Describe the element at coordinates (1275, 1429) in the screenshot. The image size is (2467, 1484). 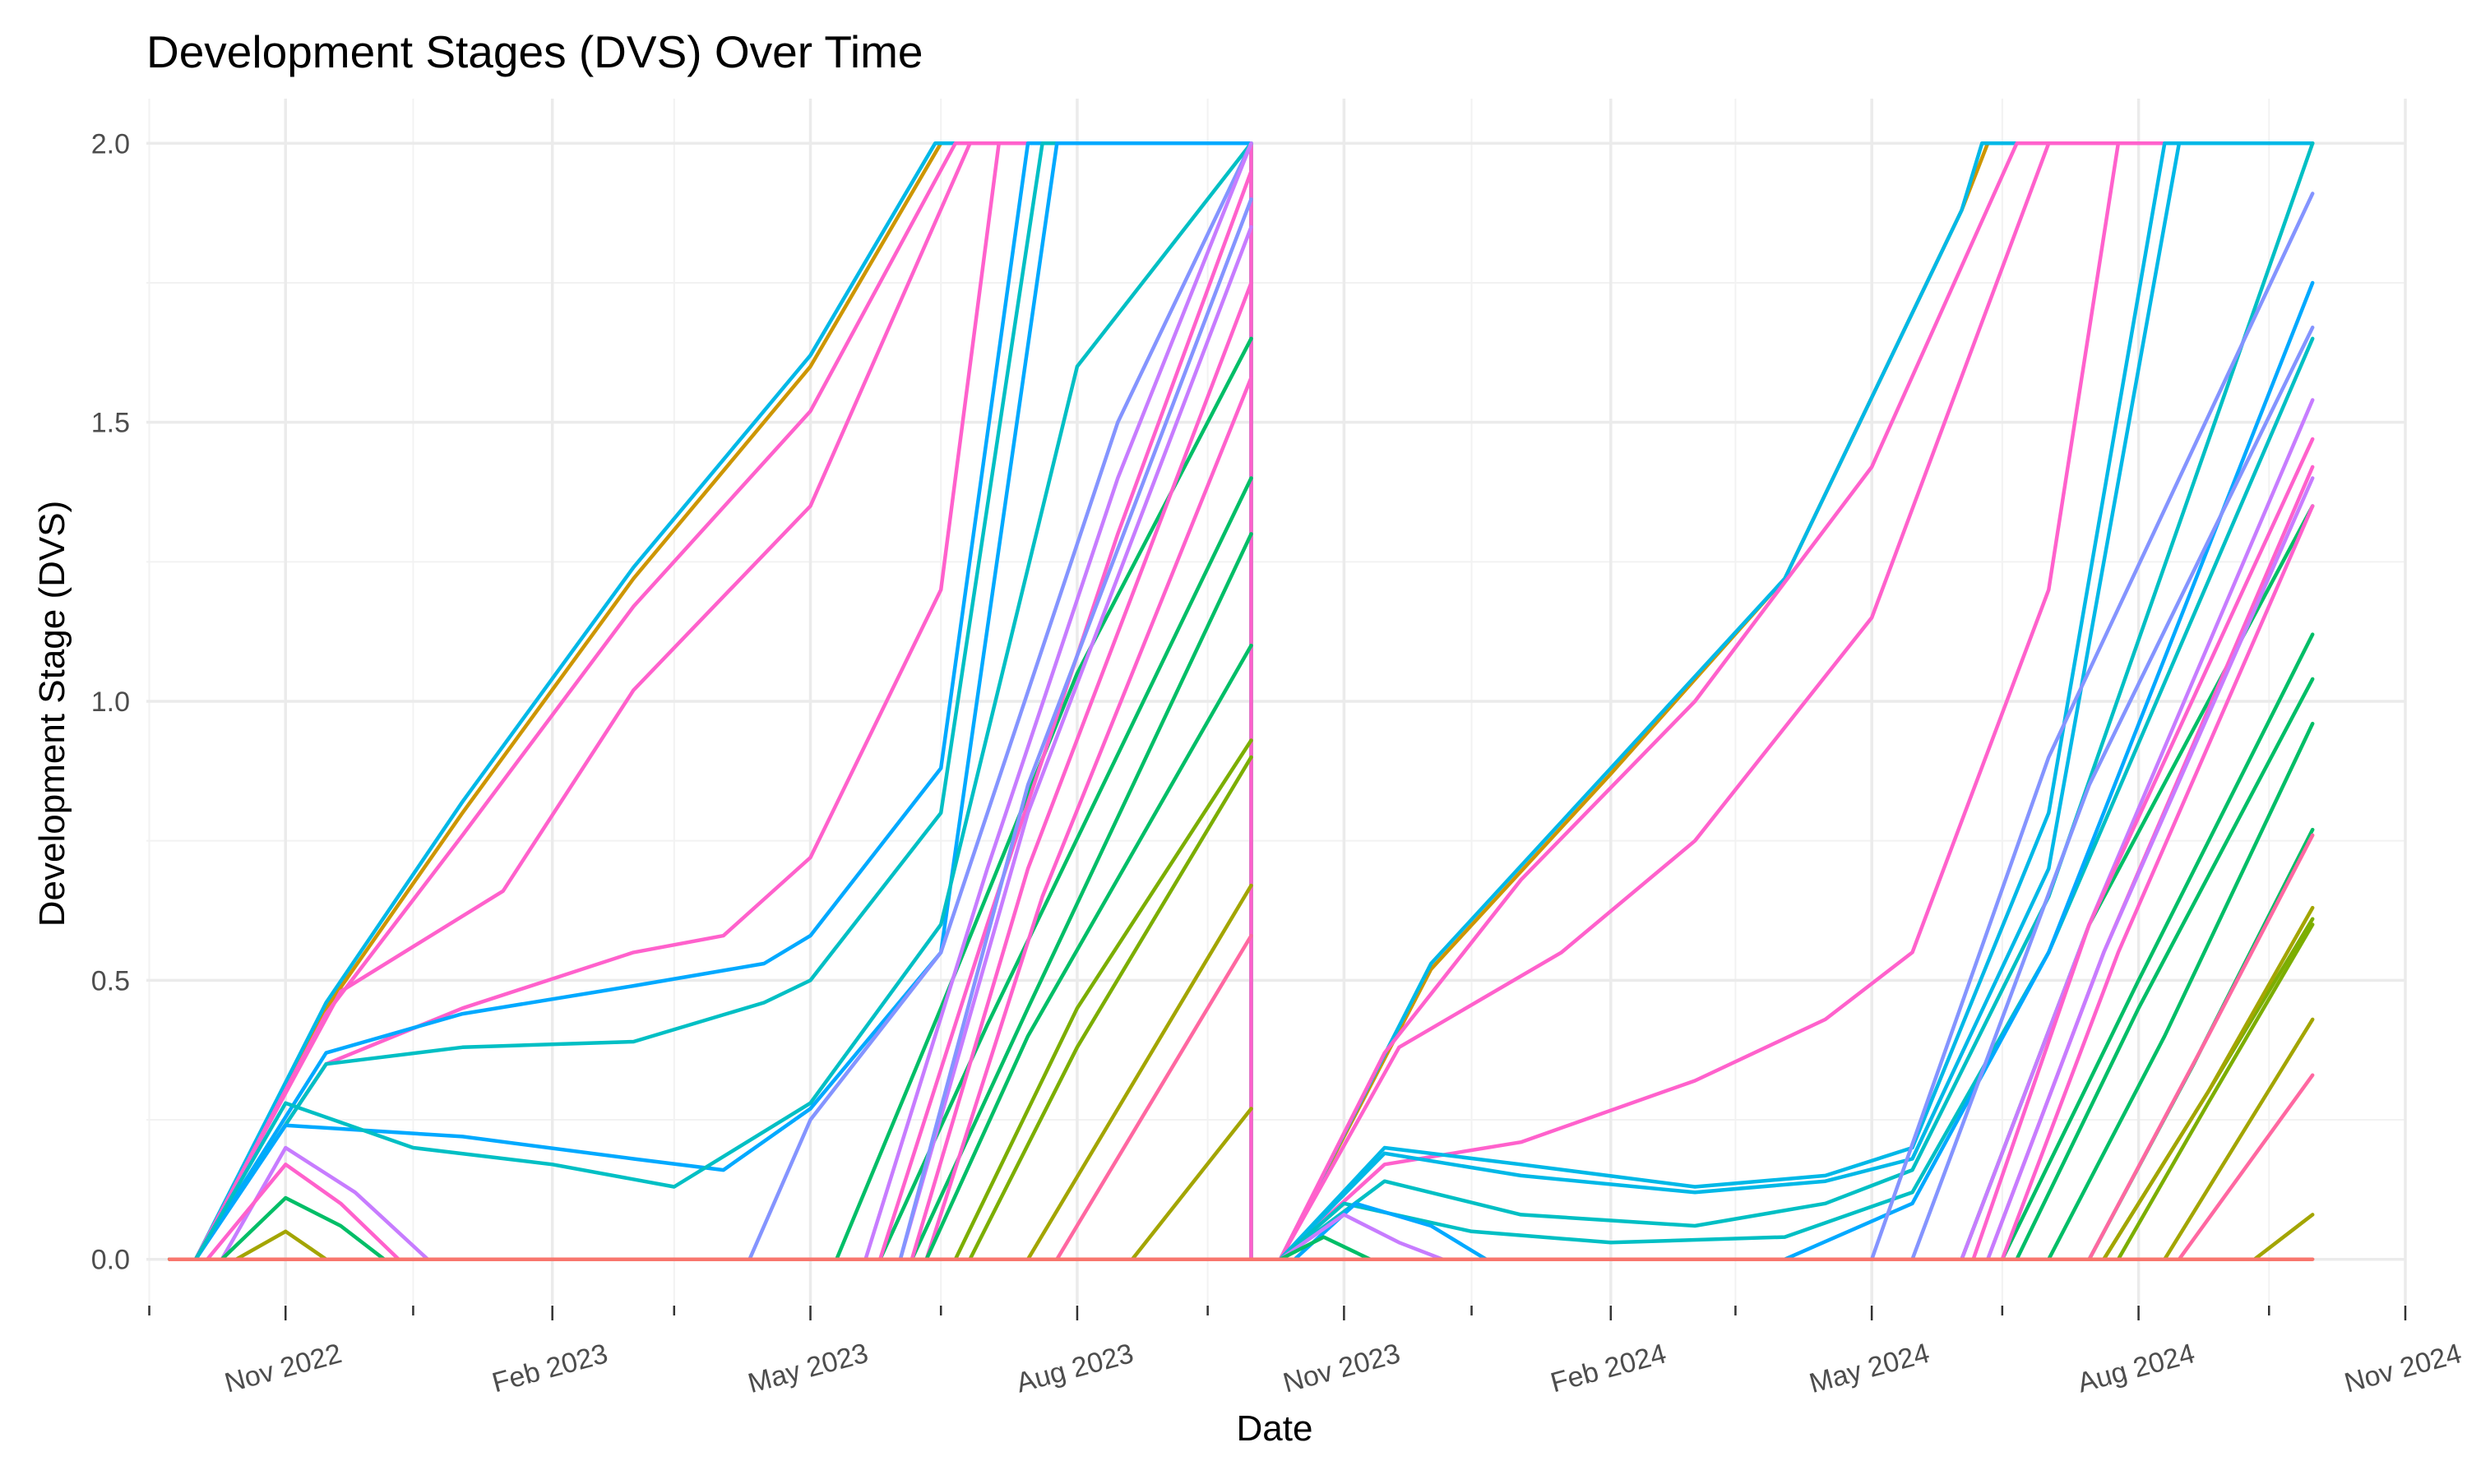
I see `x-axis-title: Date` at that location.